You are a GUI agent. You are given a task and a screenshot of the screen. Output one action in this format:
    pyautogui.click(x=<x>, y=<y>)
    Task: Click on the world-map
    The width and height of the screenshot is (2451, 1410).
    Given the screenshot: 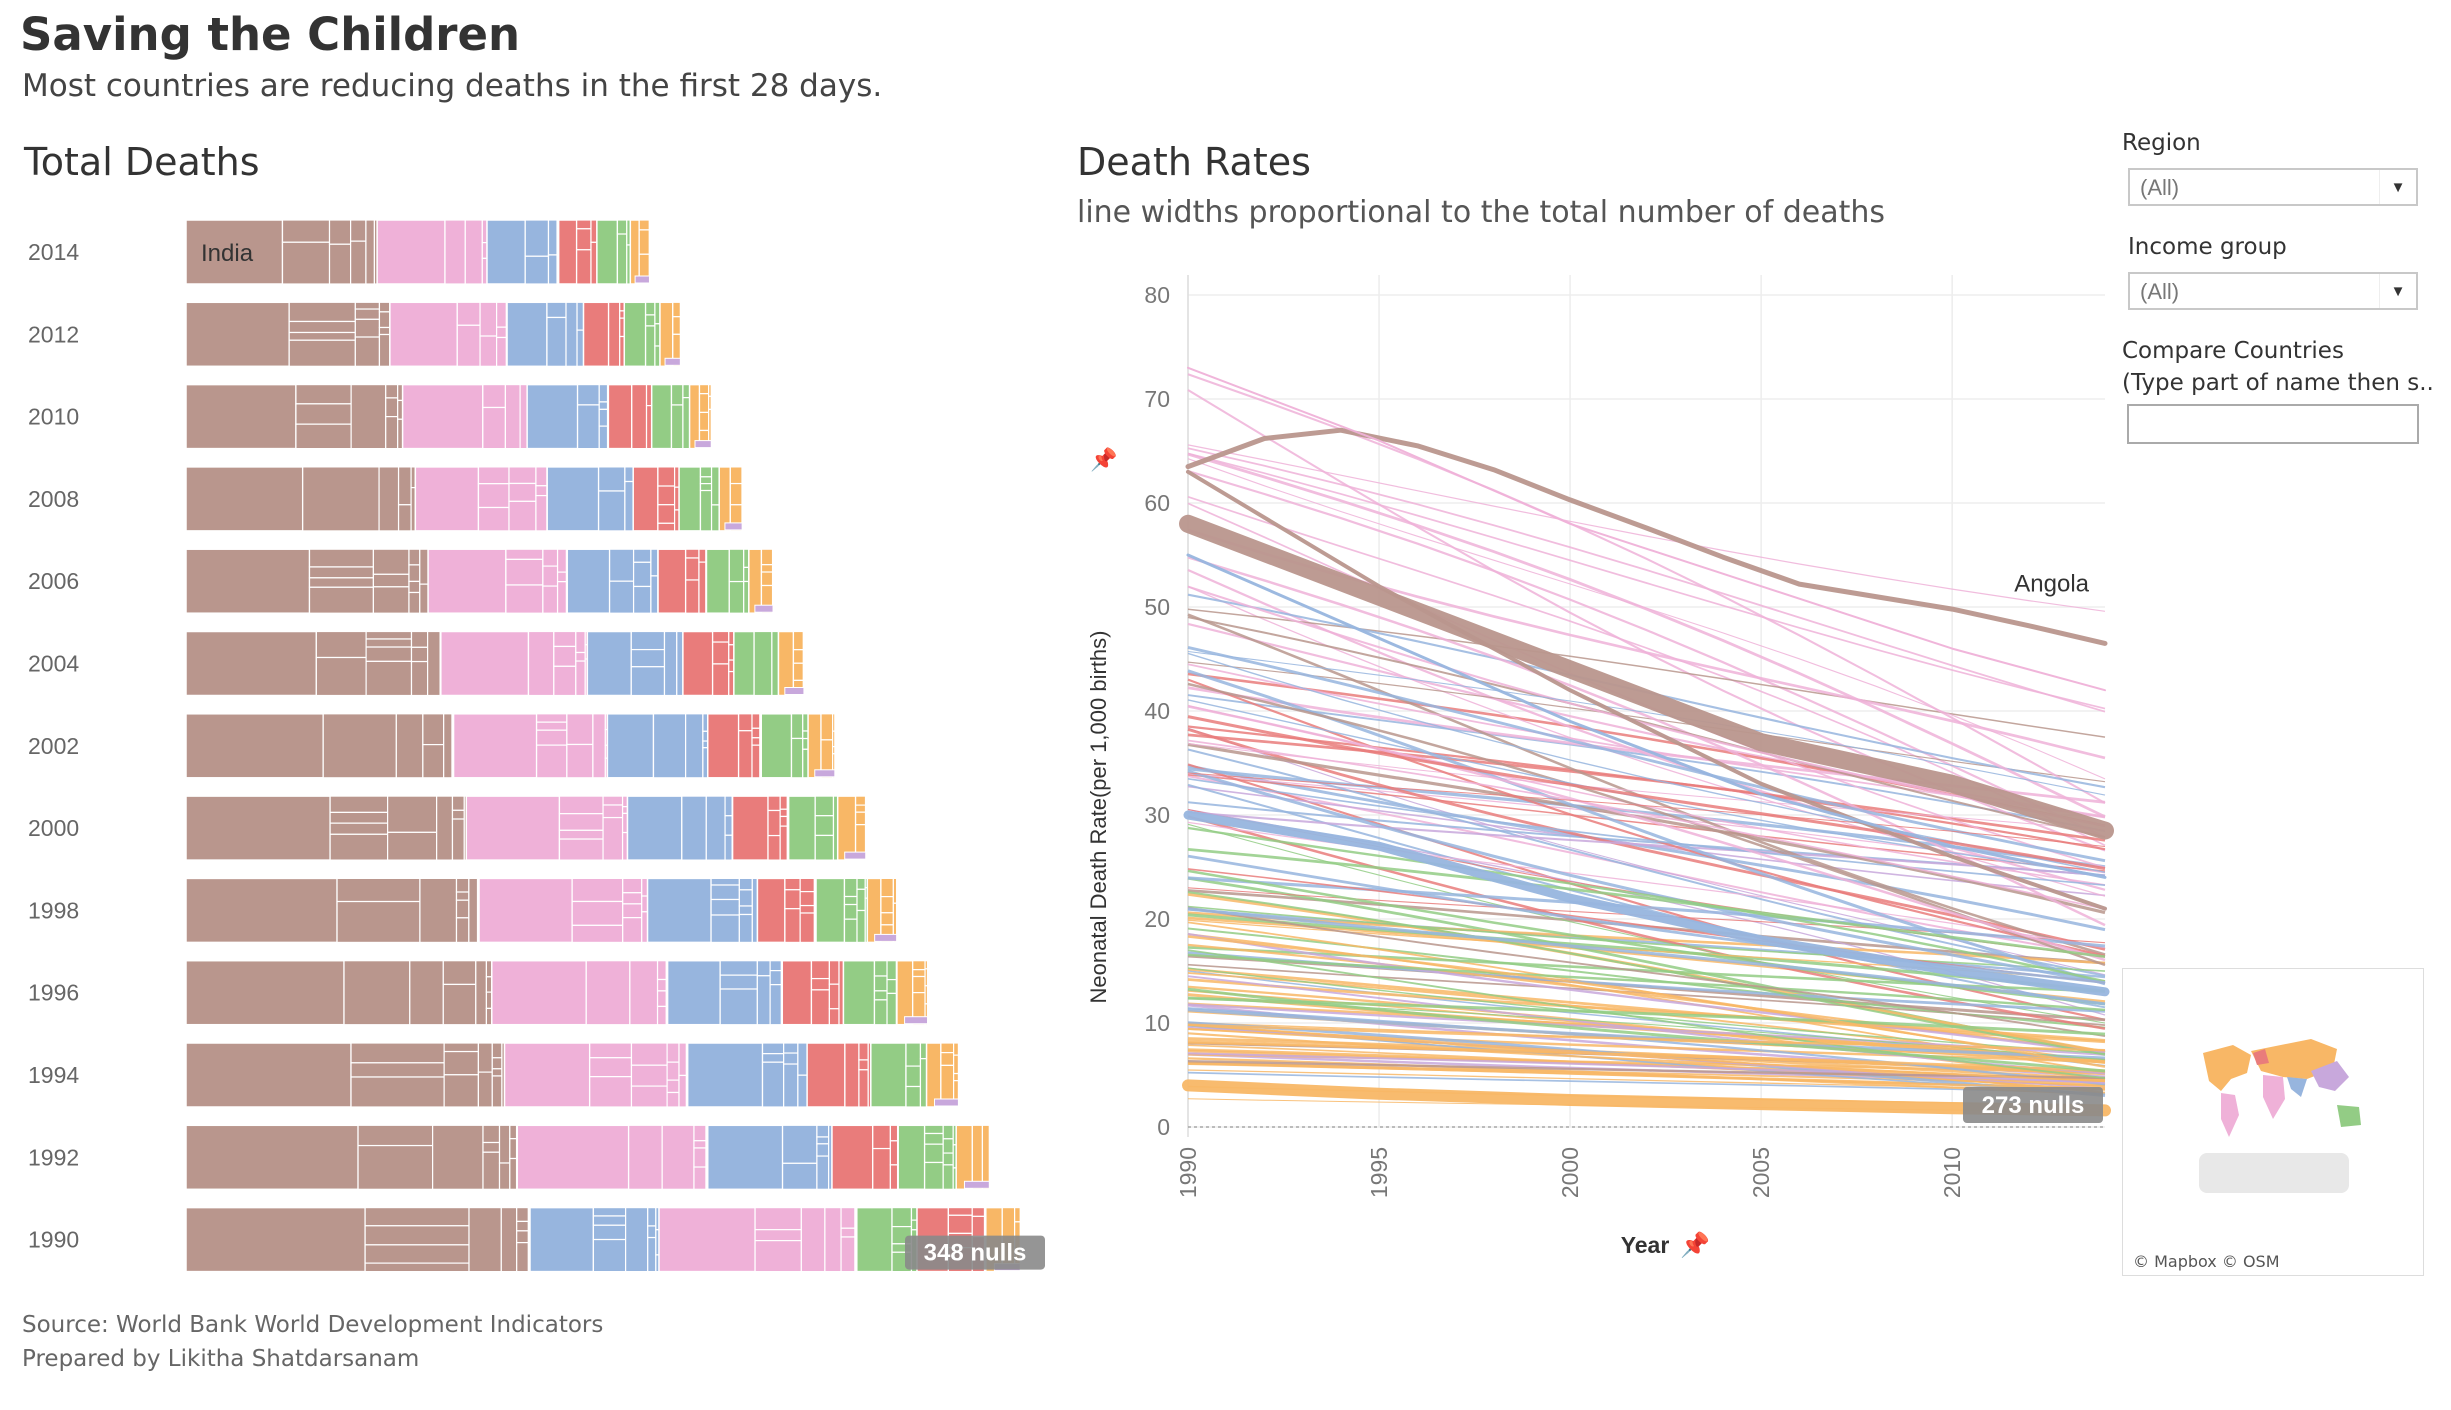 What is the action you would take?
    pyautogui.click(x=2273, y=1109)
    